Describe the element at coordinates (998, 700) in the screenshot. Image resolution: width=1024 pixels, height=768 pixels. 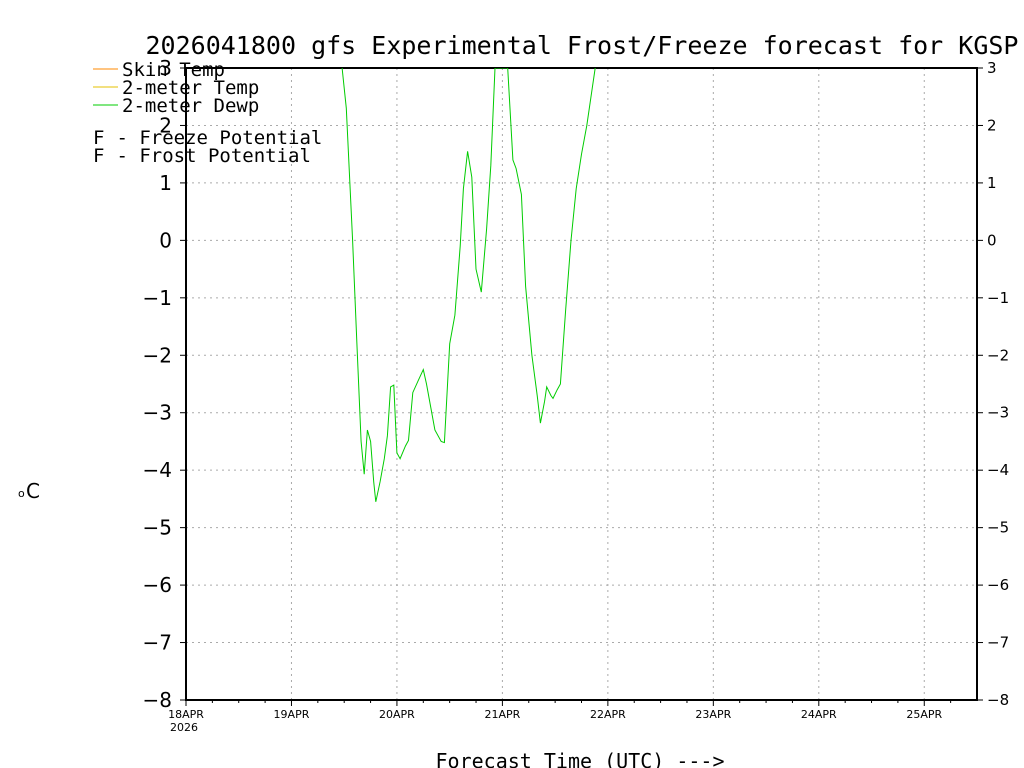
I see `y-tick-label-right: −8` at that location.